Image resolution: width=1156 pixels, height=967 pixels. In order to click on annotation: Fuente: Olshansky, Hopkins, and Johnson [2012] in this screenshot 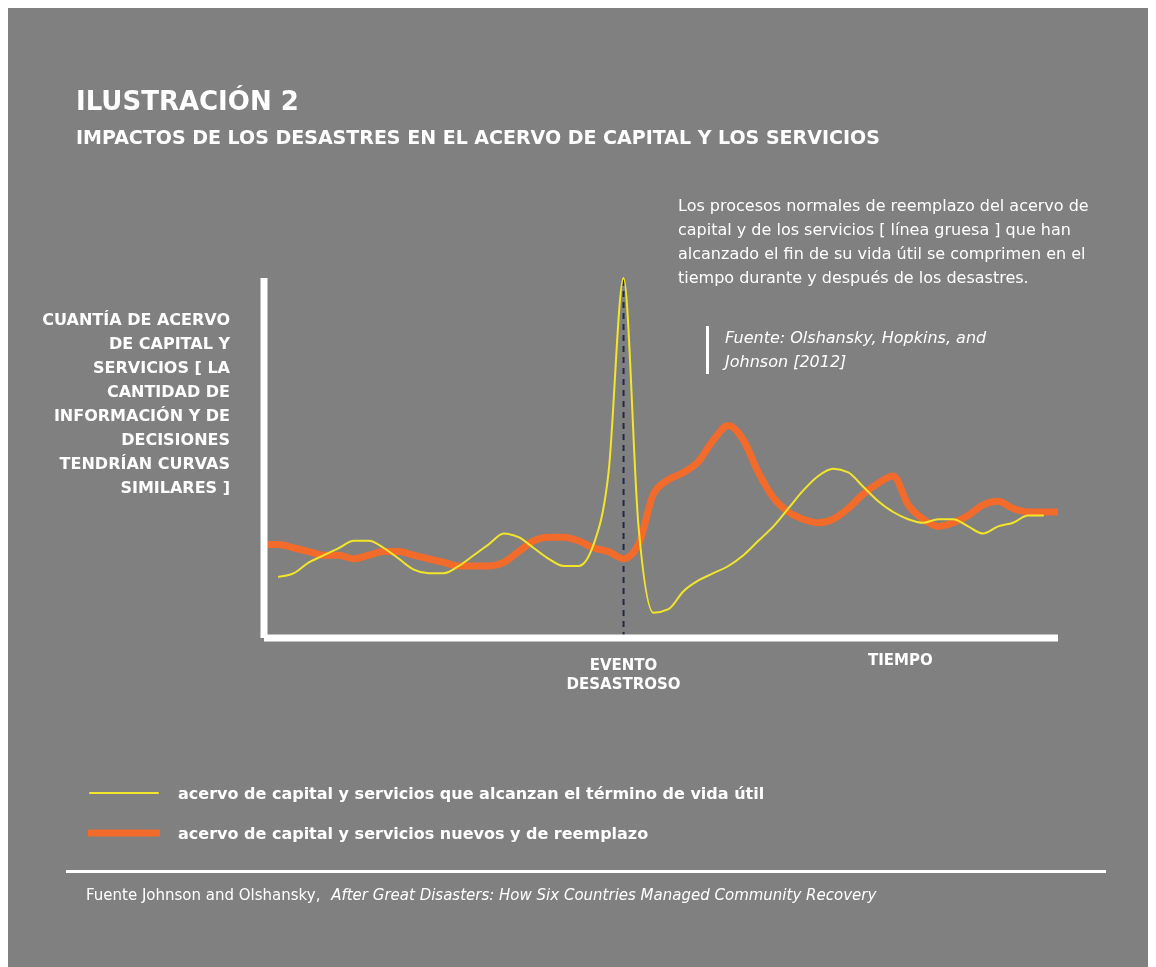, I will do `click(850, 350)`.